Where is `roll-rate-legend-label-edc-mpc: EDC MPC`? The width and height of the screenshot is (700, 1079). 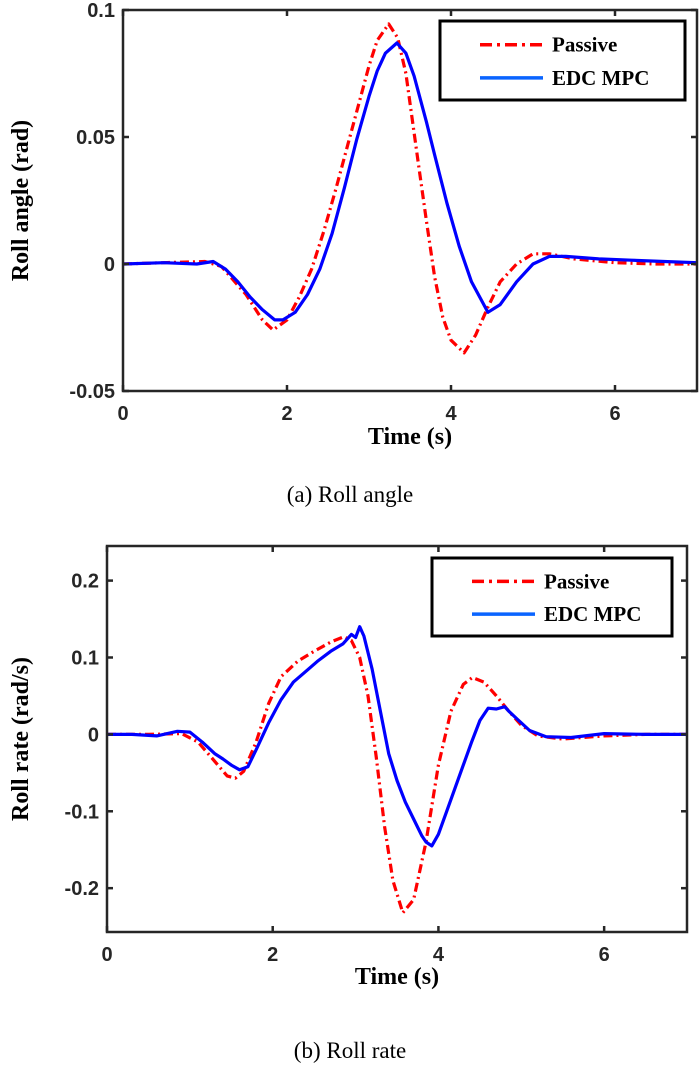 roll-rate-legend-label-edc-mpc: EDC MPC is located at coordinates (592, 614).